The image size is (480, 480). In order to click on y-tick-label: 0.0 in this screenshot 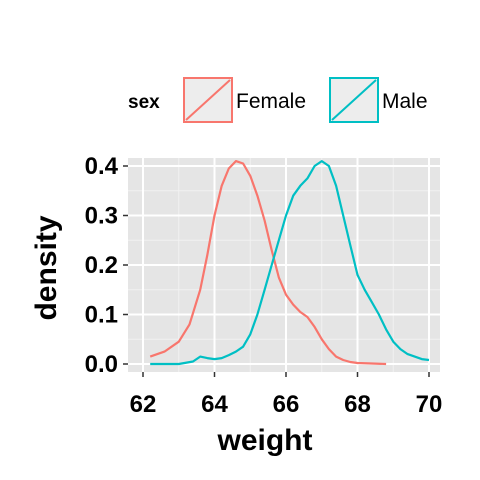, I will do `click(101, 364)`.